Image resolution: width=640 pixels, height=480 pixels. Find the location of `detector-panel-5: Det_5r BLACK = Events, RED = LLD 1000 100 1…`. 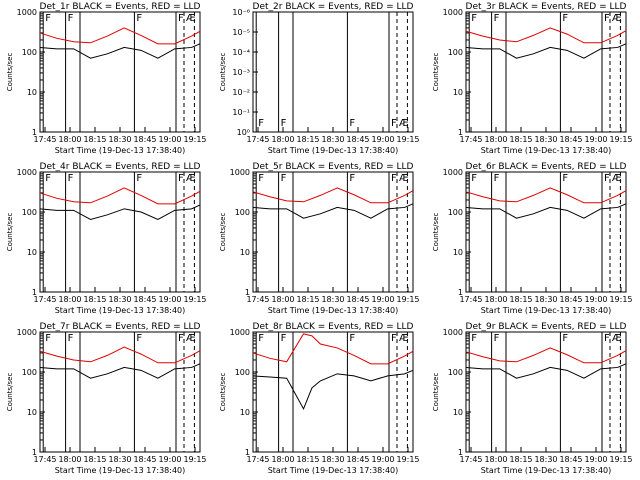

detector-panel-5: Det_5r BLACK = Events, RED = LLD 1000 100 1… is located at coordinates (319, 240).